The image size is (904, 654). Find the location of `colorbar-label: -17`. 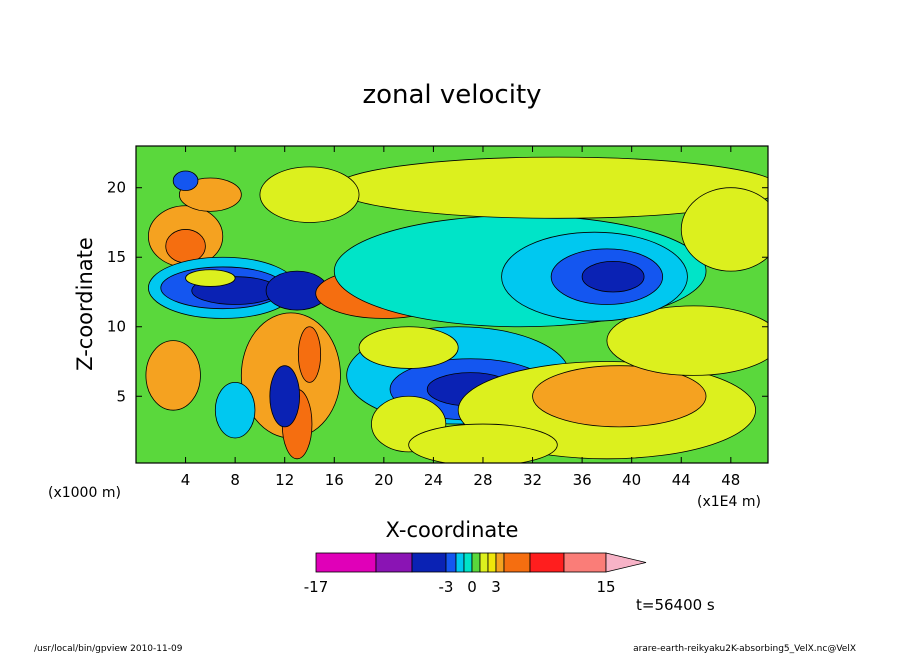

colorbar-label: -17 is located at coordinates (316, 587).